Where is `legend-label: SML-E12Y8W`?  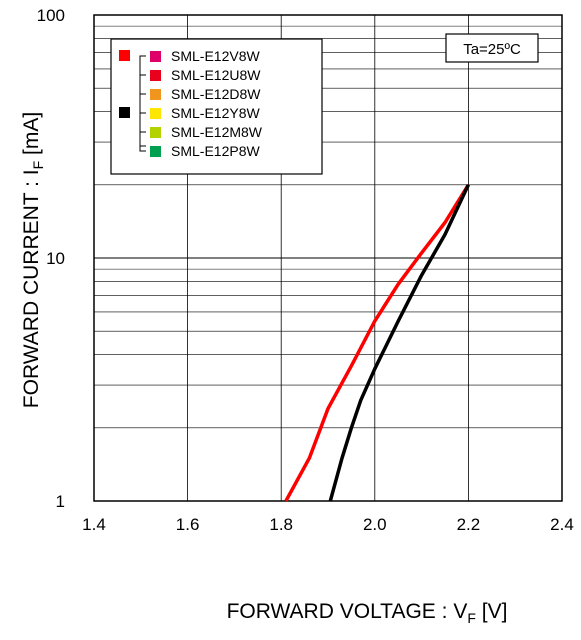 legend-label: SML-E12Y8W is located at coordinates (215, 113).